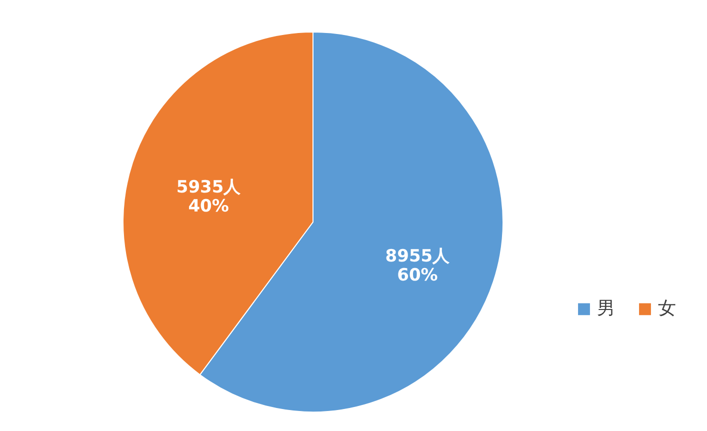 Image resolution: width=707 pixels, height=431 pixels. What do you see at coordinates (667, 309) in the screenshot?
I see `legend-label: 女` at bounding box center [667, 309].